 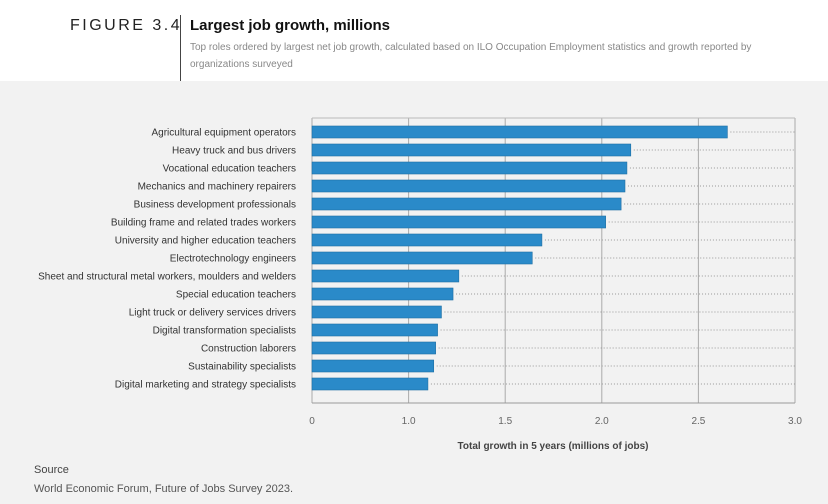 What do you see at coordinates (242, 367) in the screenshot?
I see `category-label: Sustainability specialists` at bounding box center [242, 367].